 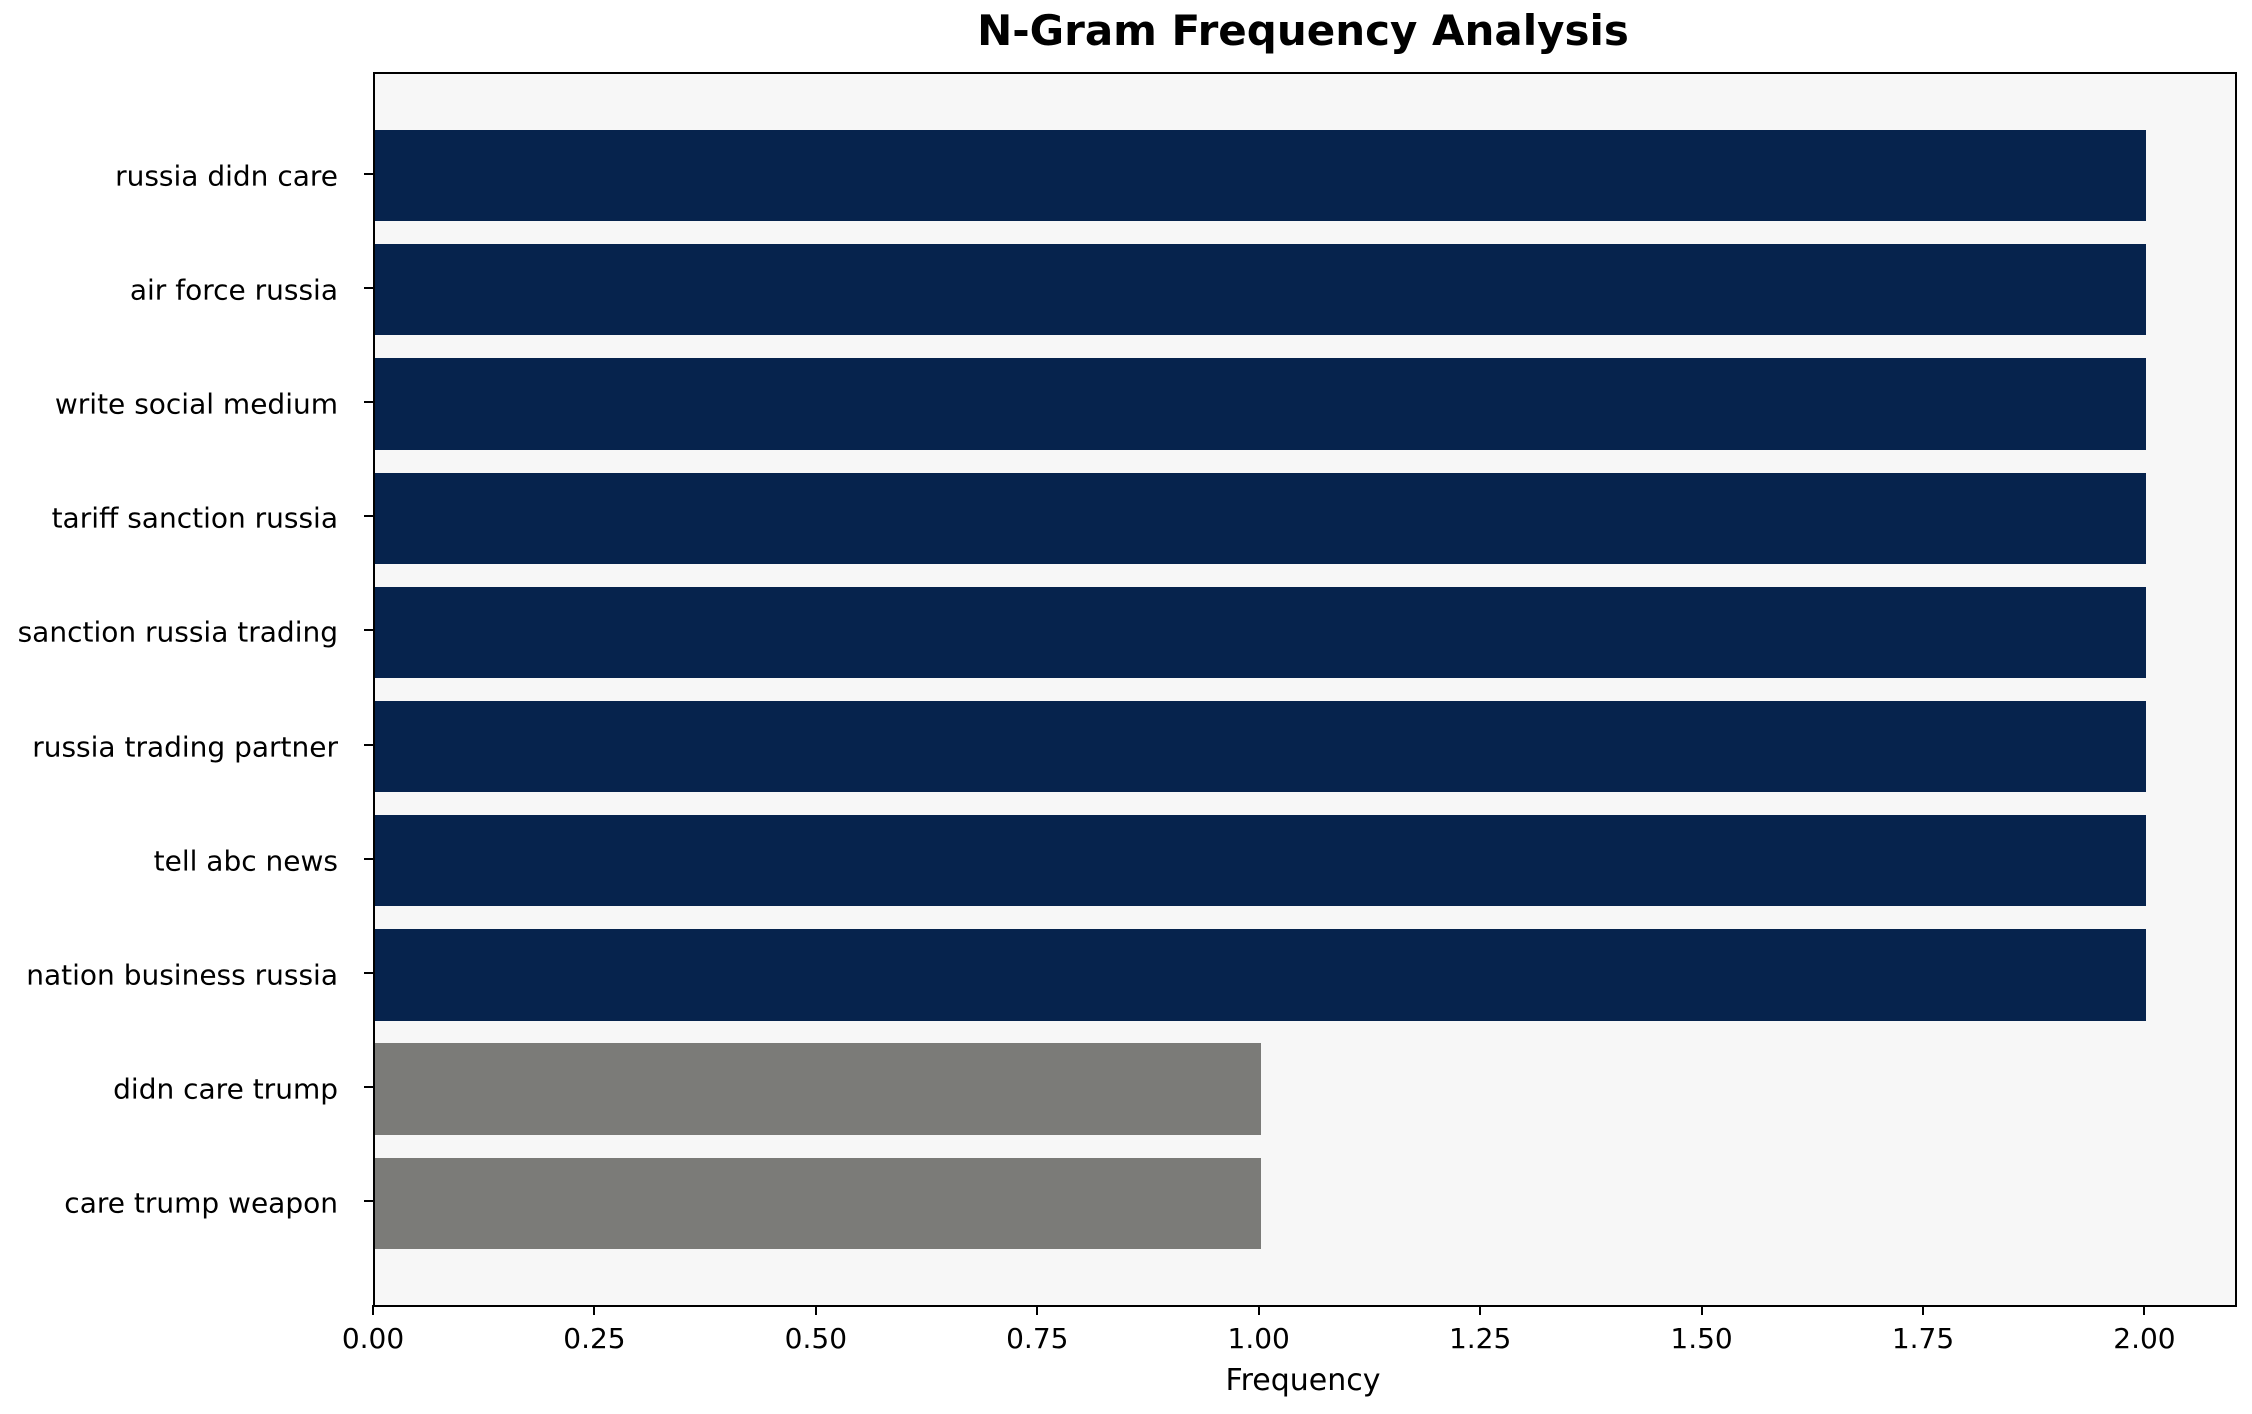 What do you see at coordinates (1261, 861) in the screenshot?
I see `bar-tell-abc-news` at bounding box center [1261, 861].